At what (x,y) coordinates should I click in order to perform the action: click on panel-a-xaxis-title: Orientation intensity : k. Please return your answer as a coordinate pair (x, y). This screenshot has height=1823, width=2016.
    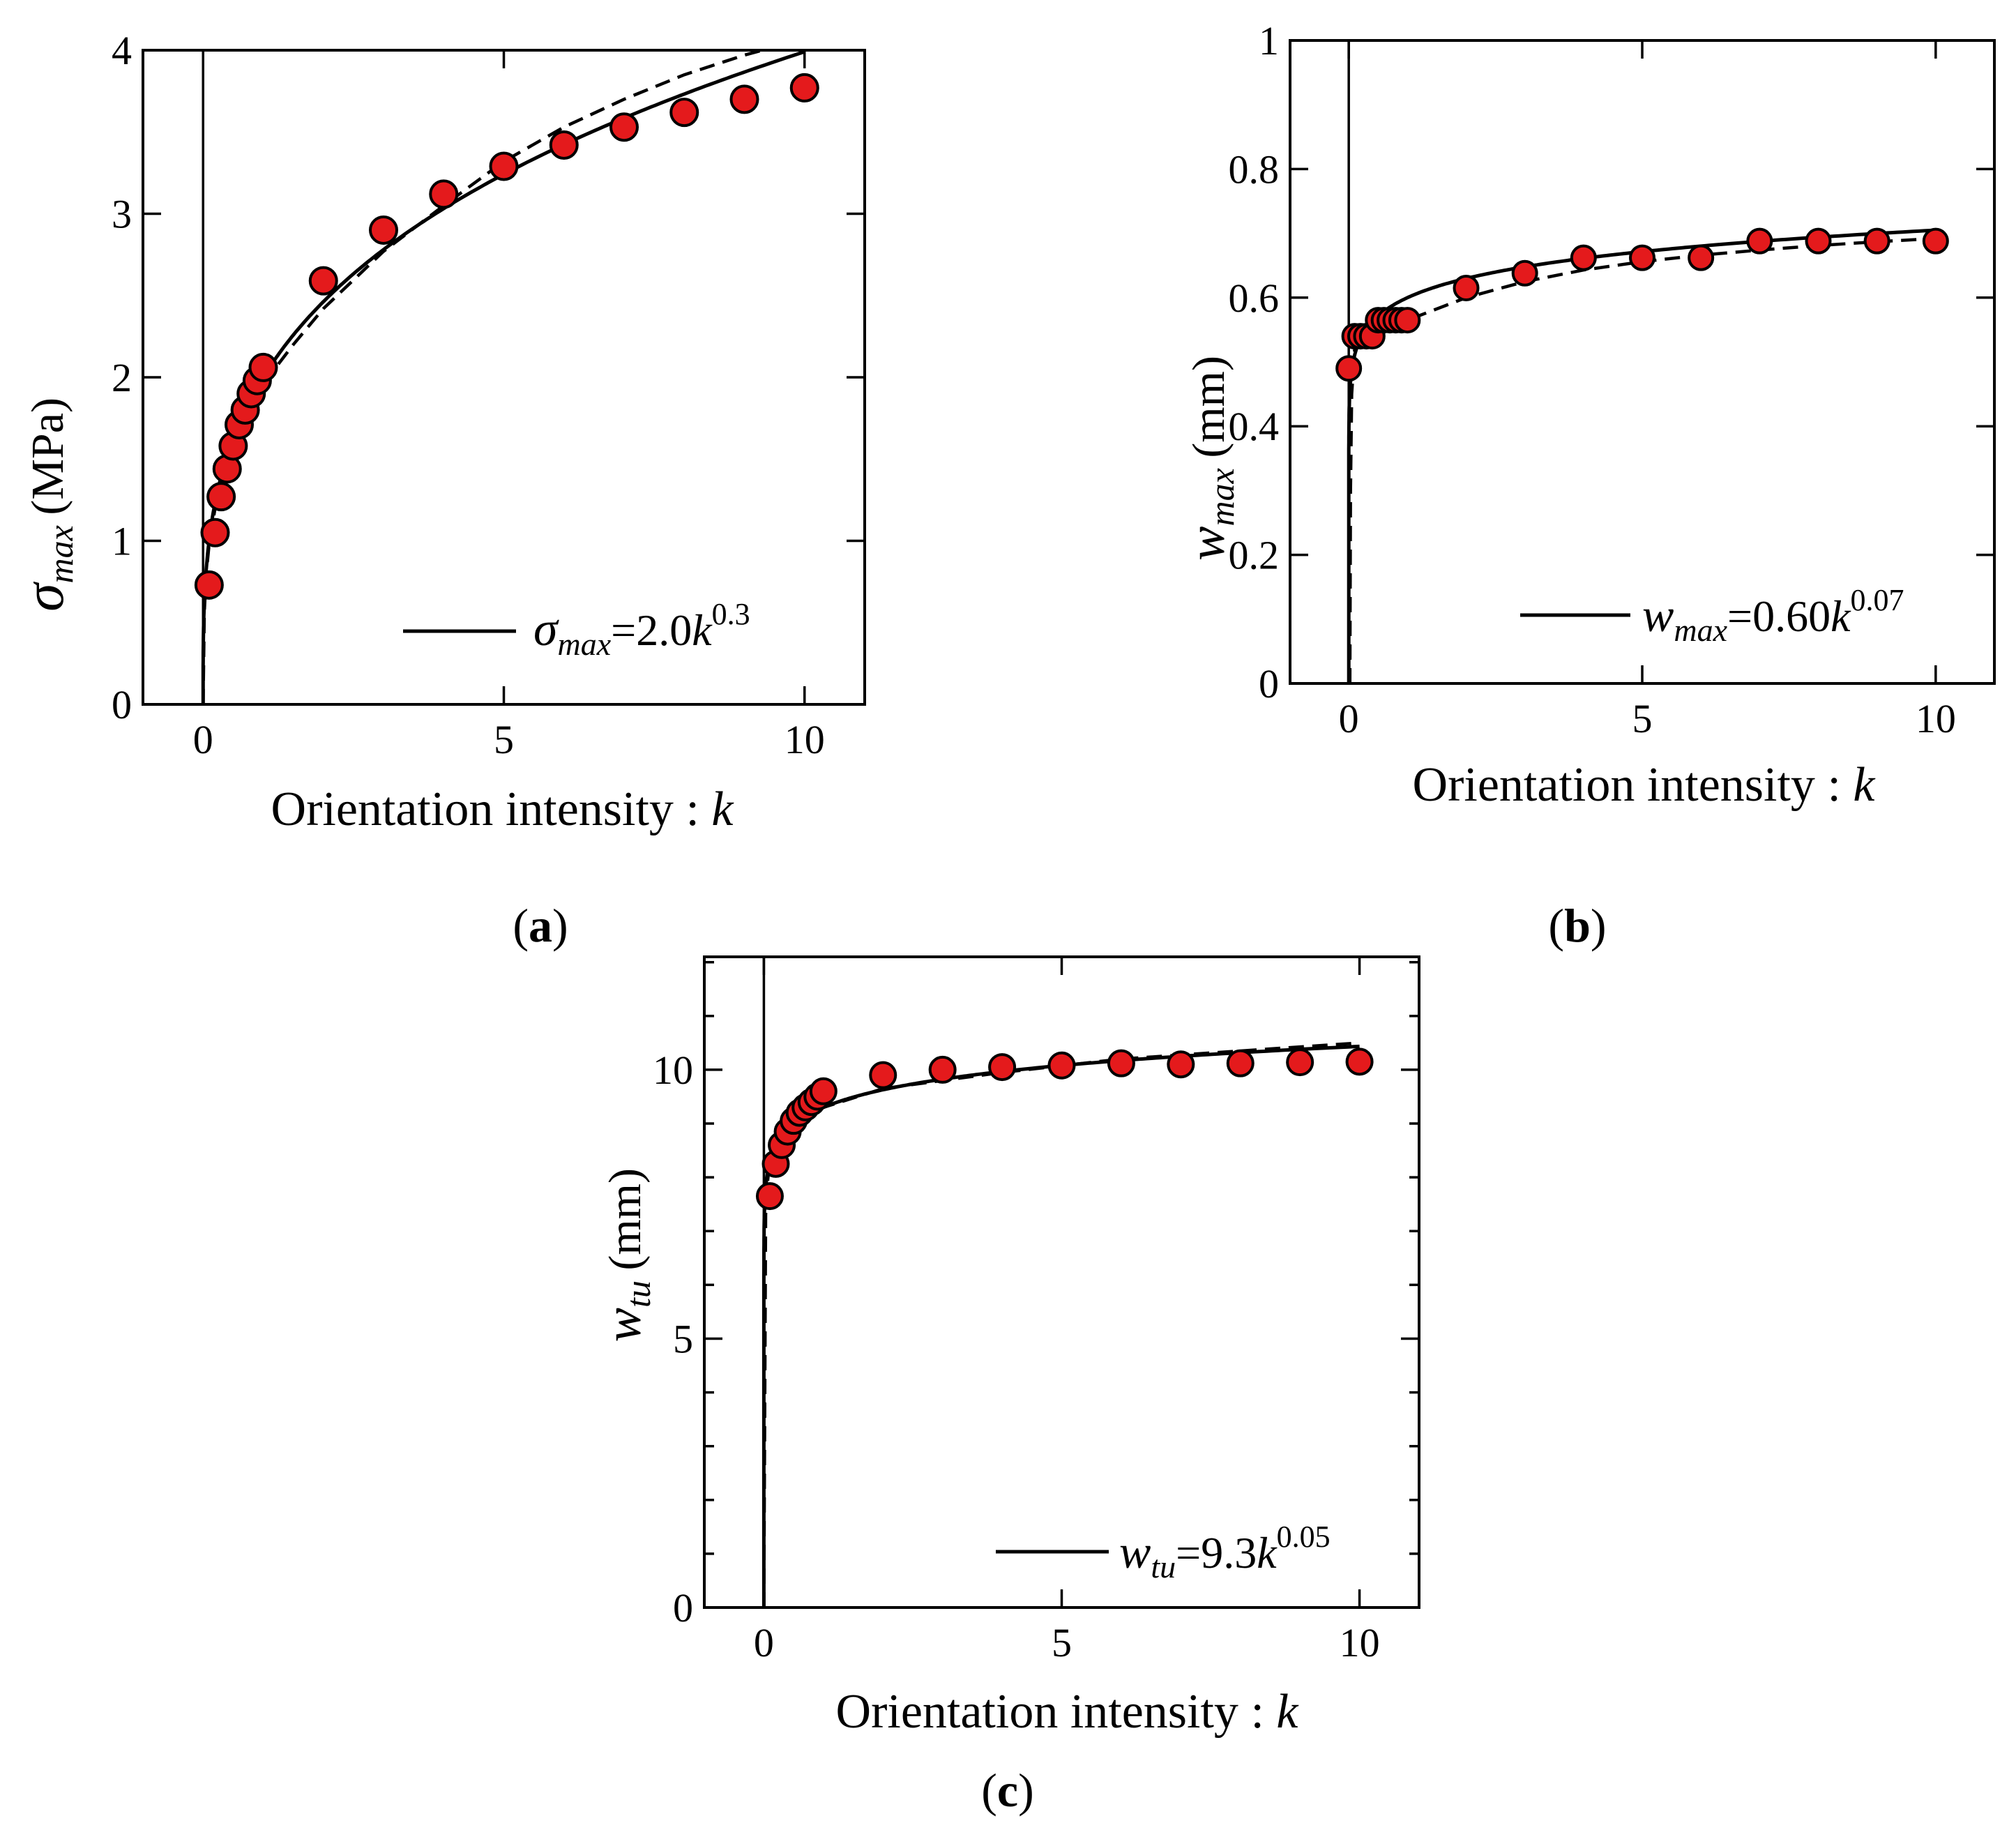
    Looking at the image, I should click on (503, 809).